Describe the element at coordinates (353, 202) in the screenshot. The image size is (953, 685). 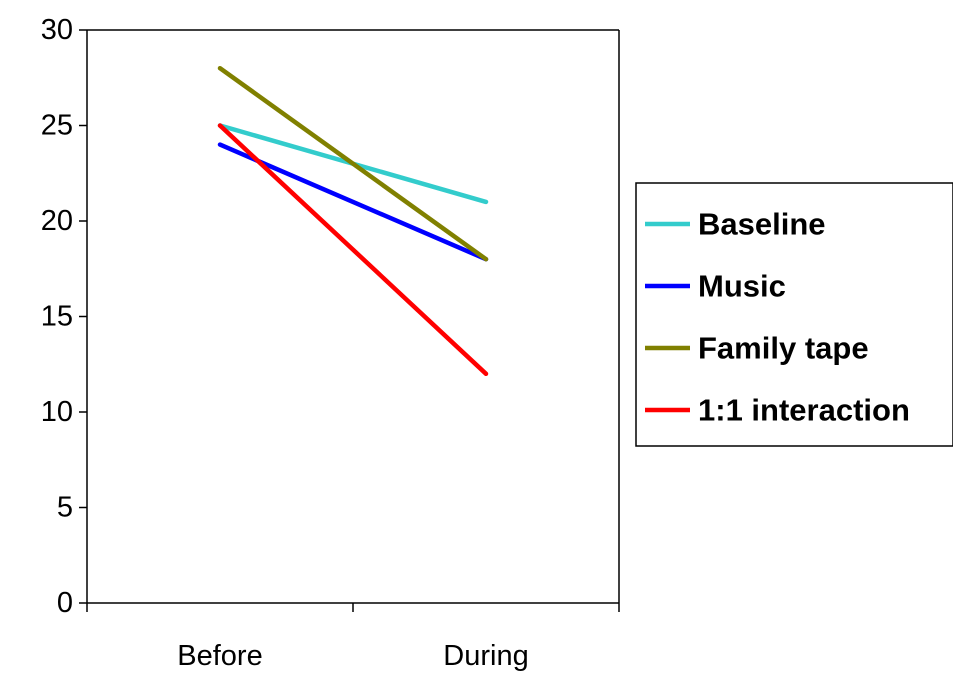
I see `series-line-music` at that location.